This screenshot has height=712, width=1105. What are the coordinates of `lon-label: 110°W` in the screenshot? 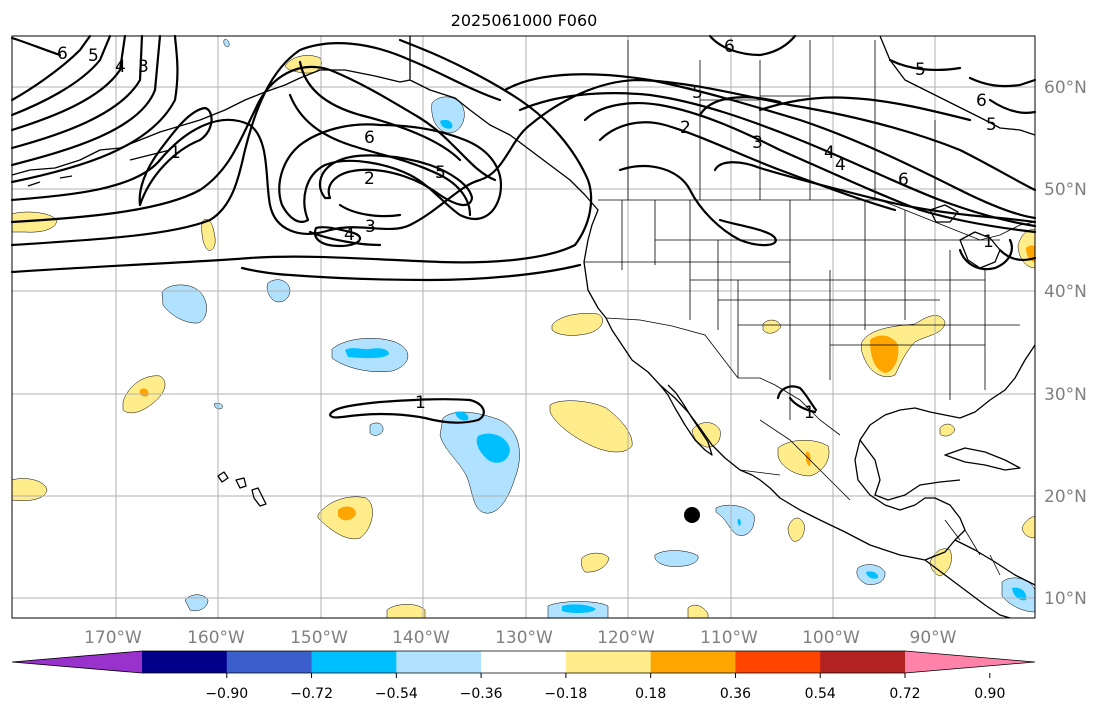 It's located at (729, 638).